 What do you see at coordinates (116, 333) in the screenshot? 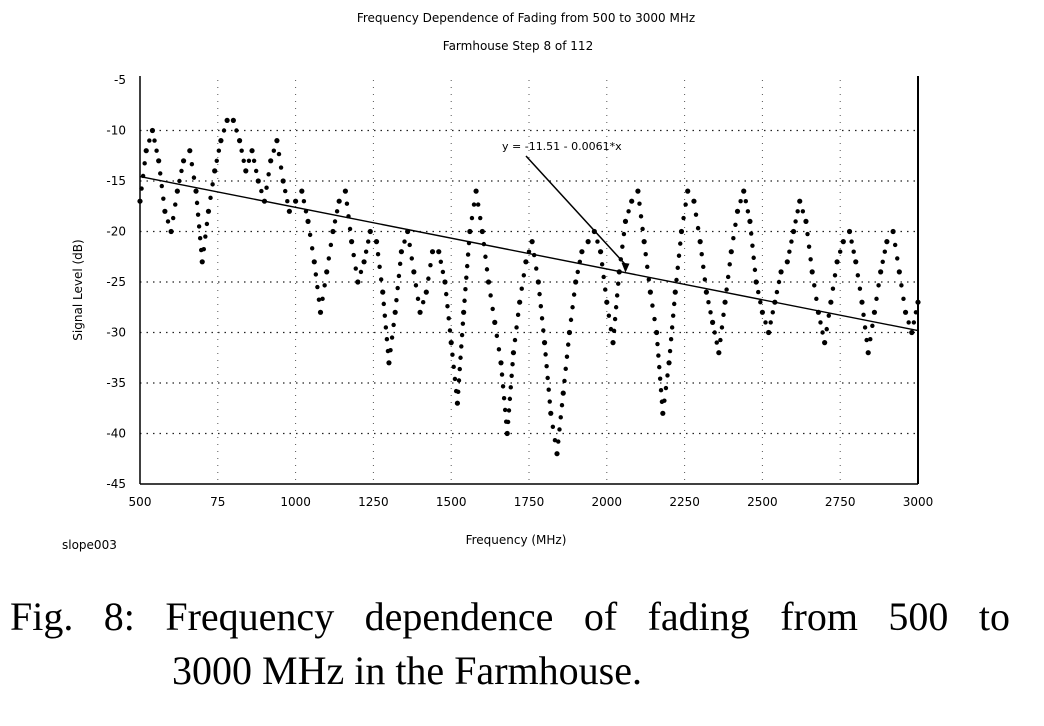
I see `y-tick-label: -30` at bounding box center [116, 333].